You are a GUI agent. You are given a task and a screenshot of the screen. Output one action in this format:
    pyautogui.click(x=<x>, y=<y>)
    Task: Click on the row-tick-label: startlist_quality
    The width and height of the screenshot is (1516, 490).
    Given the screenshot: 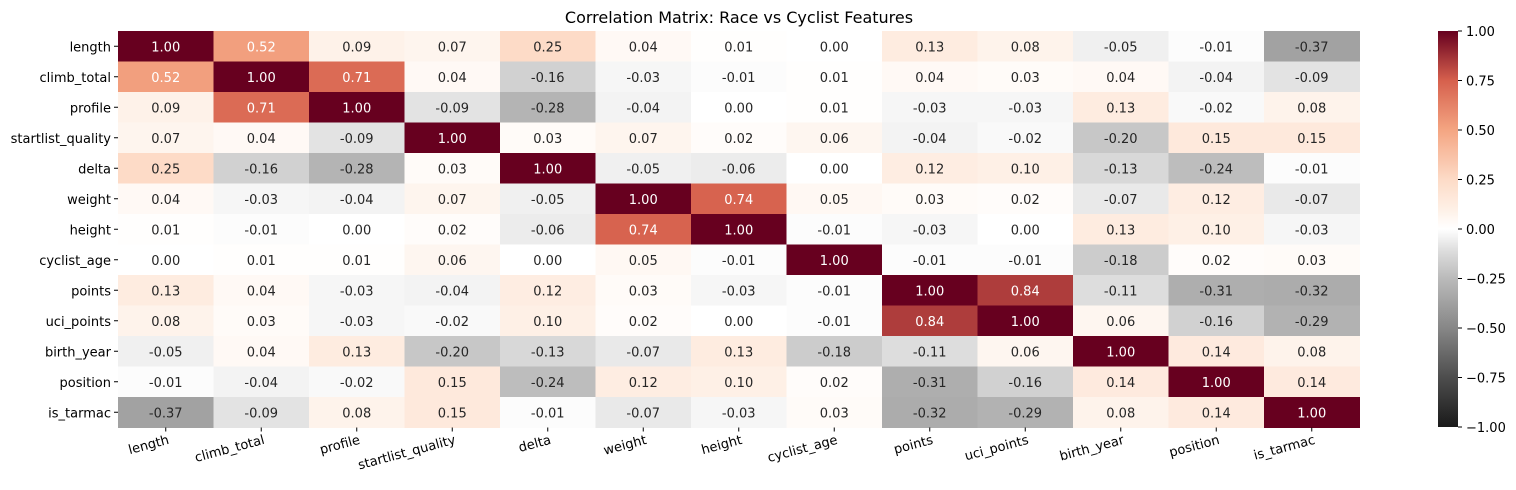 What is the action you would take?
    pyautogui.click(x=61, y=139)
    